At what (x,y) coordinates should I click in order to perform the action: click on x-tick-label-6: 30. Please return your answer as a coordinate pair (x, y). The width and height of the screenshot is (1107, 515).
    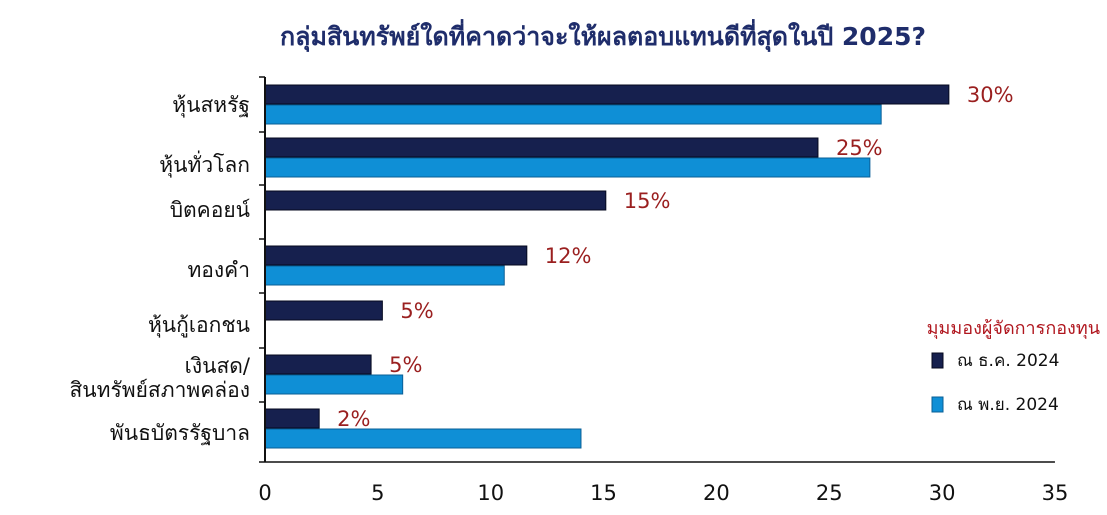
    Looking at the image, I should click on (942, 493).